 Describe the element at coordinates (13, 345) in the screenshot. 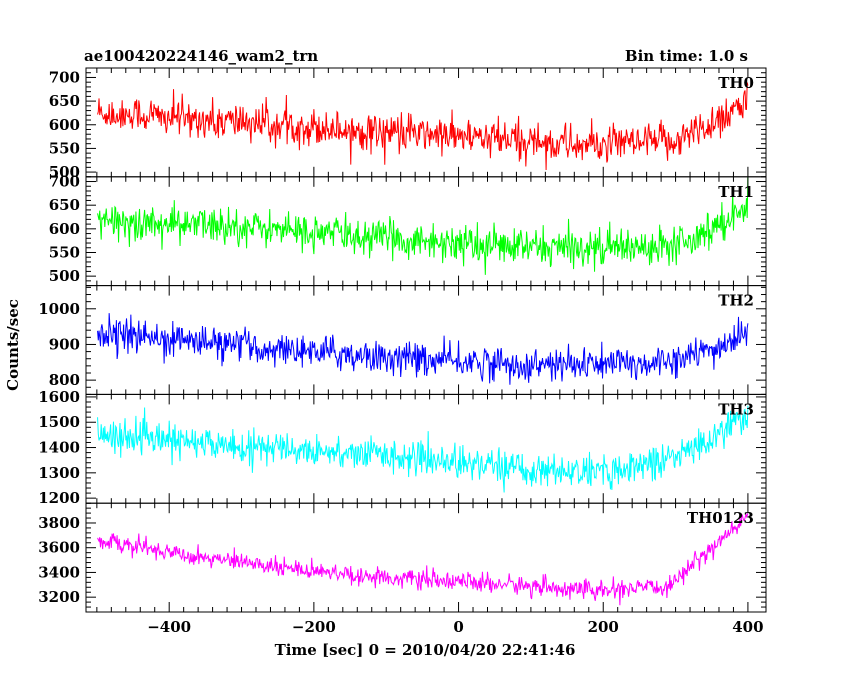

I see `y-axis-title: Counts/sec` at that location.